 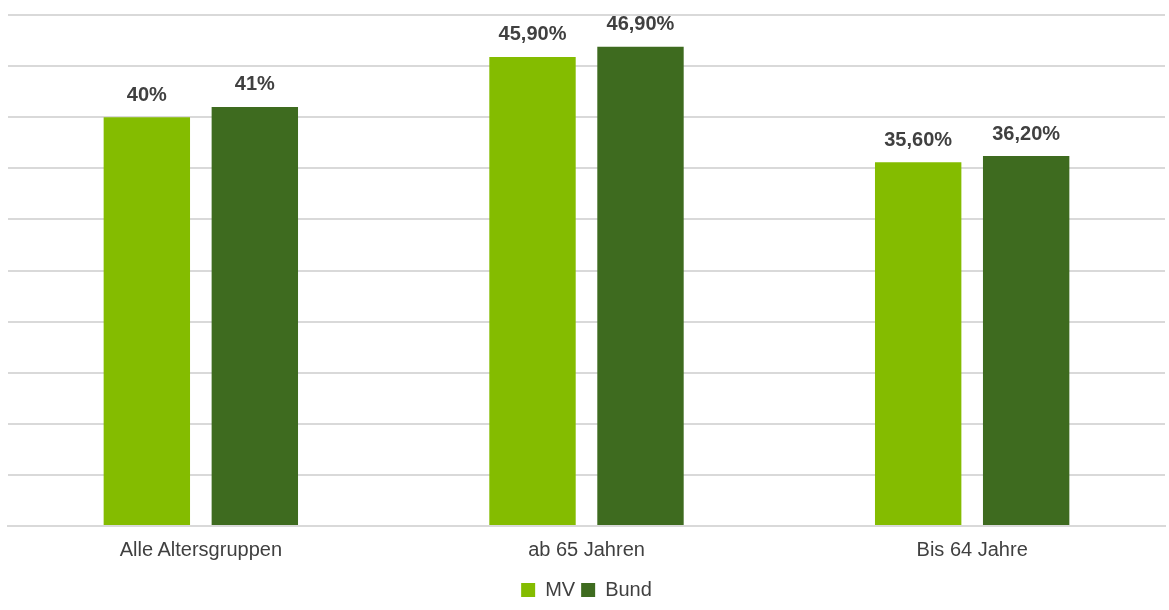 I want to click on x-tick-label: ab 65 Jahren, so click(x=586, y=548).